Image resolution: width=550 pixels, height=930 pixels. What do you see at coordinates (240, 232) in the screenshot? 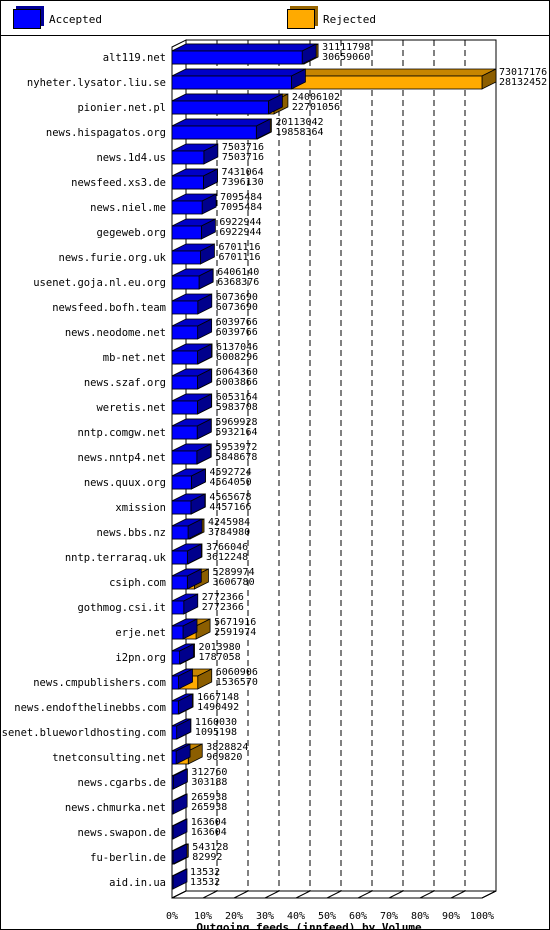
I see `value-label-rejected: 6922944` at bounding box center [240, 232].